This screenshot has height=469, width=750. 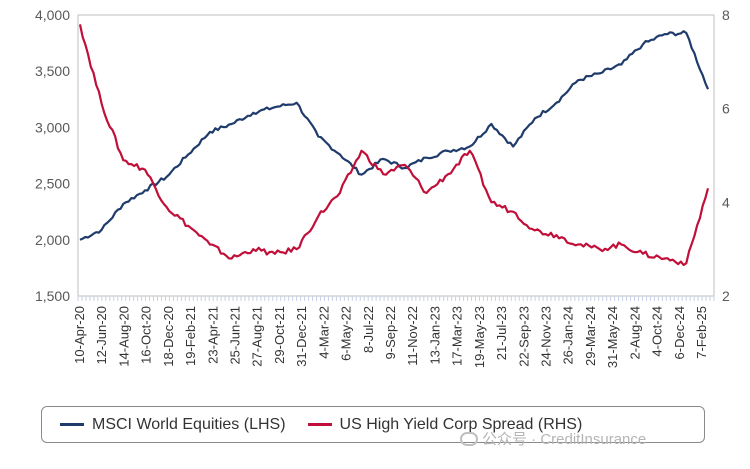 I want to click on x-tick-label: 12-Jun-20, so click(x=101, y=335).